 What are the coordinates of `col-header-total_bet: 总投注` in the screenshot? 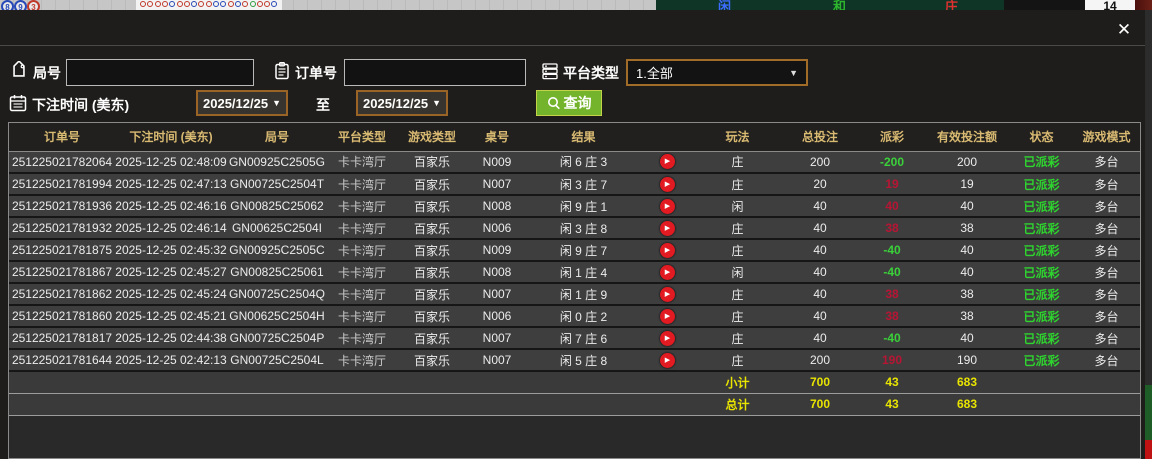 It's located at (820, 137).